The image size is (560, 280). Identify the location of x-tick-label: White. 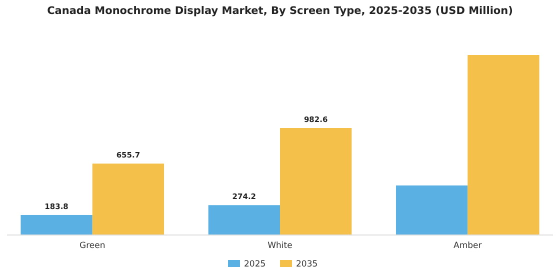
(280, 246).